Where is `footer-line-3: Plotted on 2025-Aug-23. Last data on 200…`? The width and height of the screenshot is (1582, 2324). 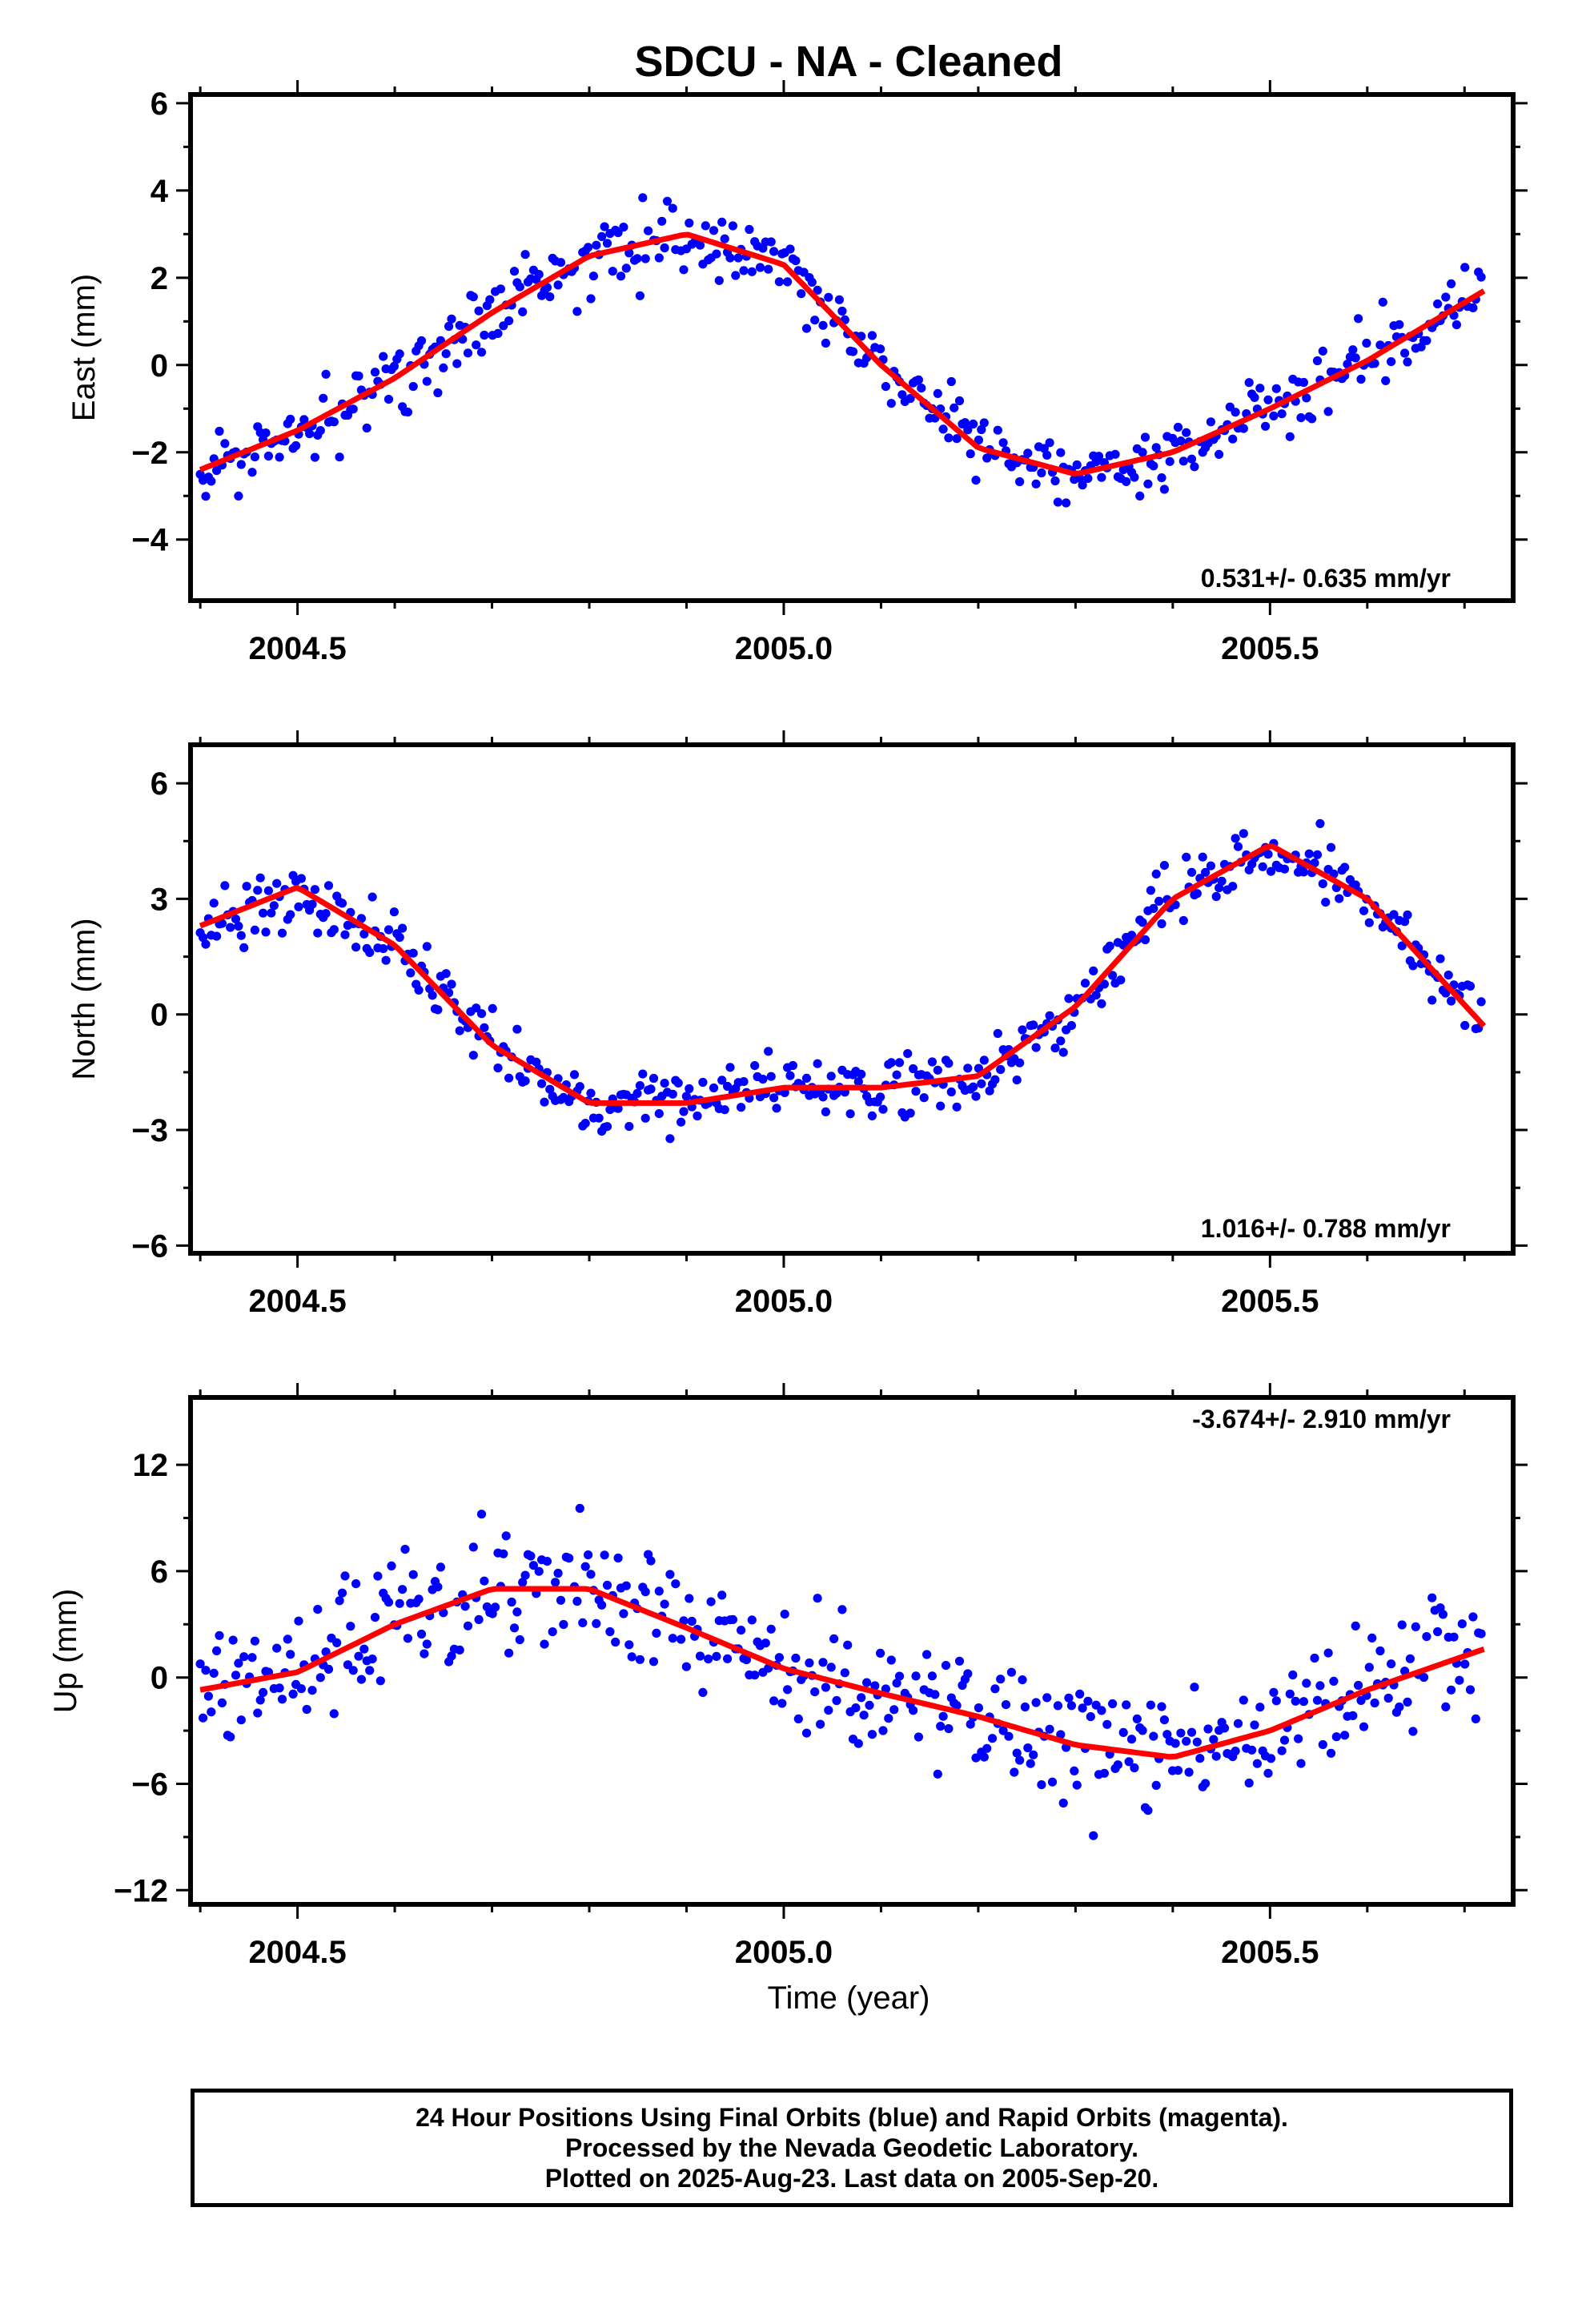
footer-line-3: Plotted on 2025-Aug-23. Last data on 200… is located at coordinates (851, 2178).